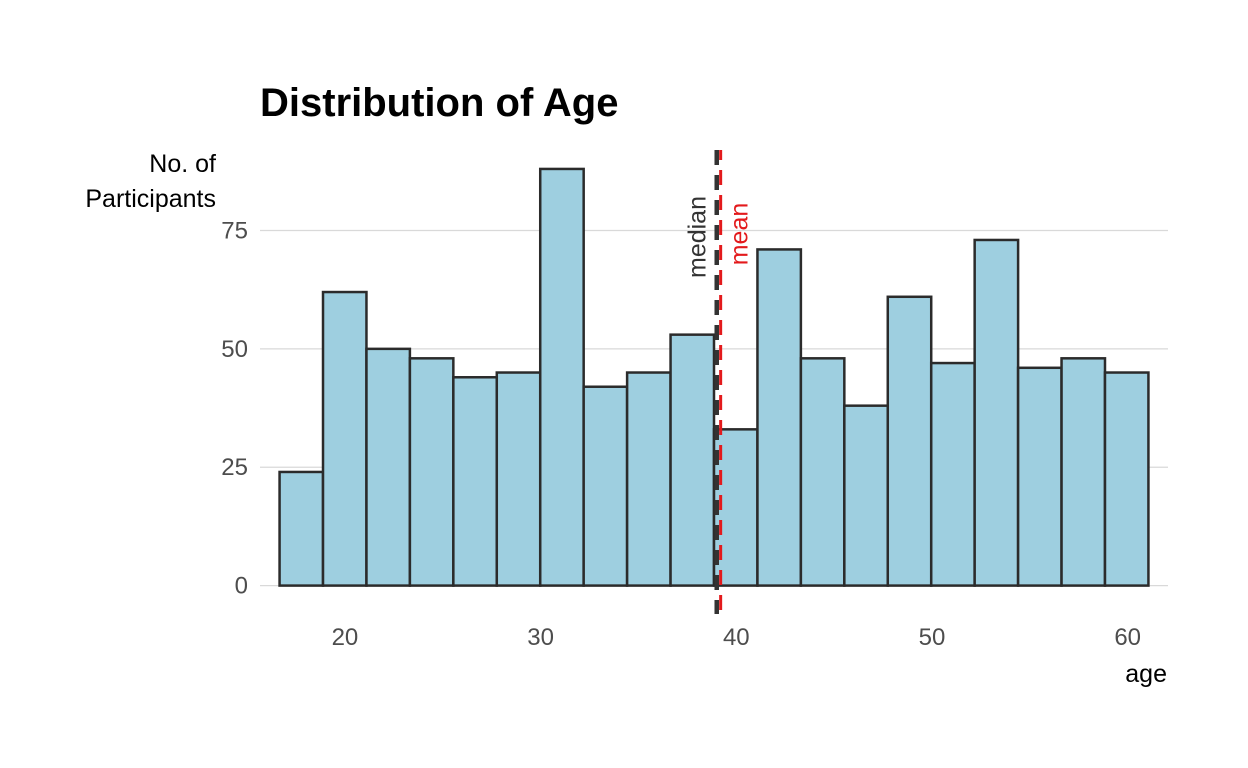 The height and width of the screenshot is (768, 1248). What do you see at coordinates (182, 164) in the screenshot?
I see `y-axis-label-line-1: No. of` at bounding box center [182, 164].